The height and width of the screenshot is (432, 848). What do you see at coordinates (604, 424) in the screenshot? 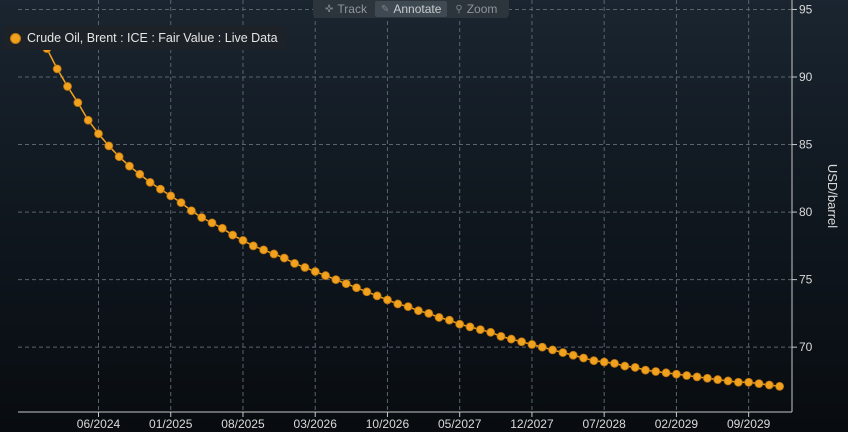
I see `x-tick-label: 07/2028` at bounding box center [604, 424].